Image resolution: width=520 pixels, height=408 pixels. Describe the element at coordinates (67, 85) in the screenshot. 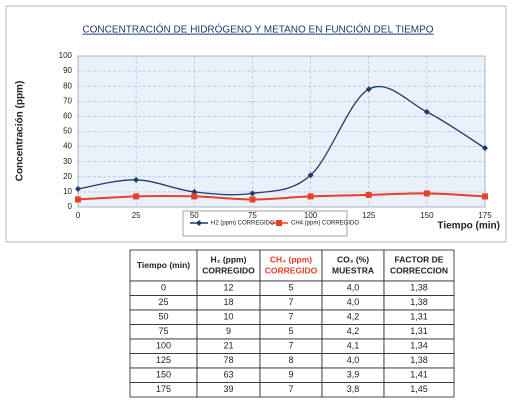

I see `y-tick-label: 80` at that location.